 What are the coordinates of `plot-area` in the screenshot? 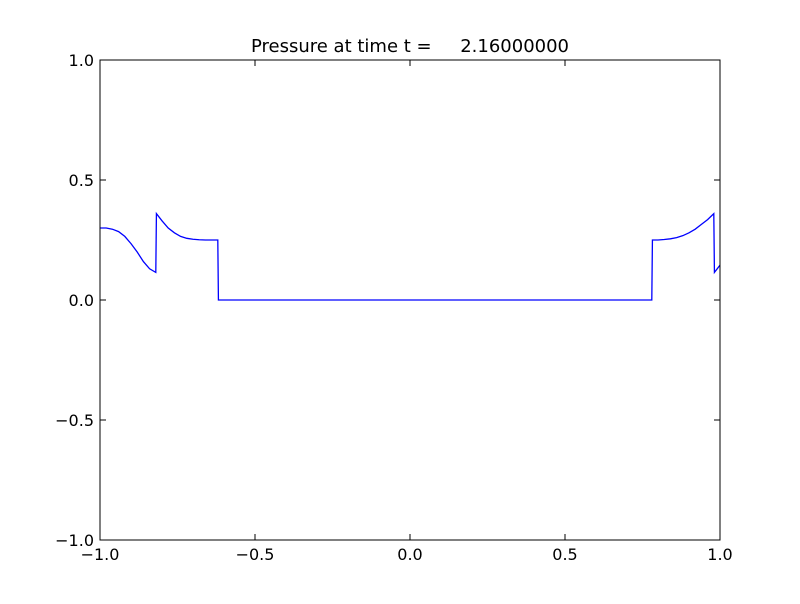 It's located at (410, 256).